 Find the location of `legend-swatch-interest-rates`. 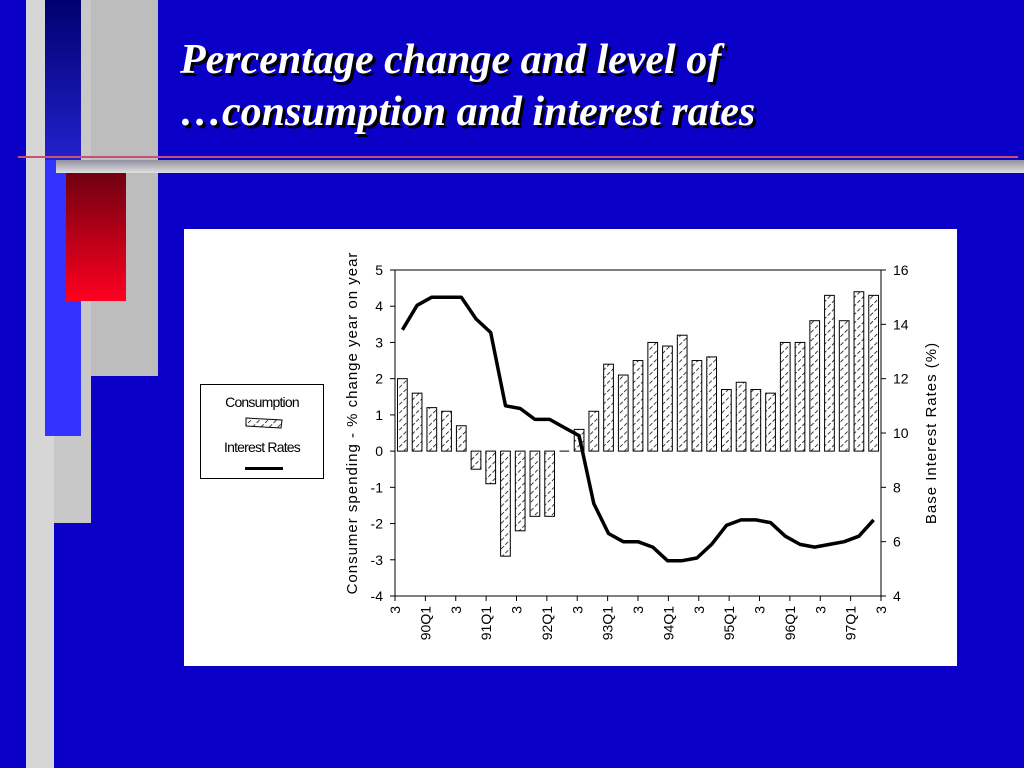

legend-swatch-interest-rates is located at coordinates (264, 468).